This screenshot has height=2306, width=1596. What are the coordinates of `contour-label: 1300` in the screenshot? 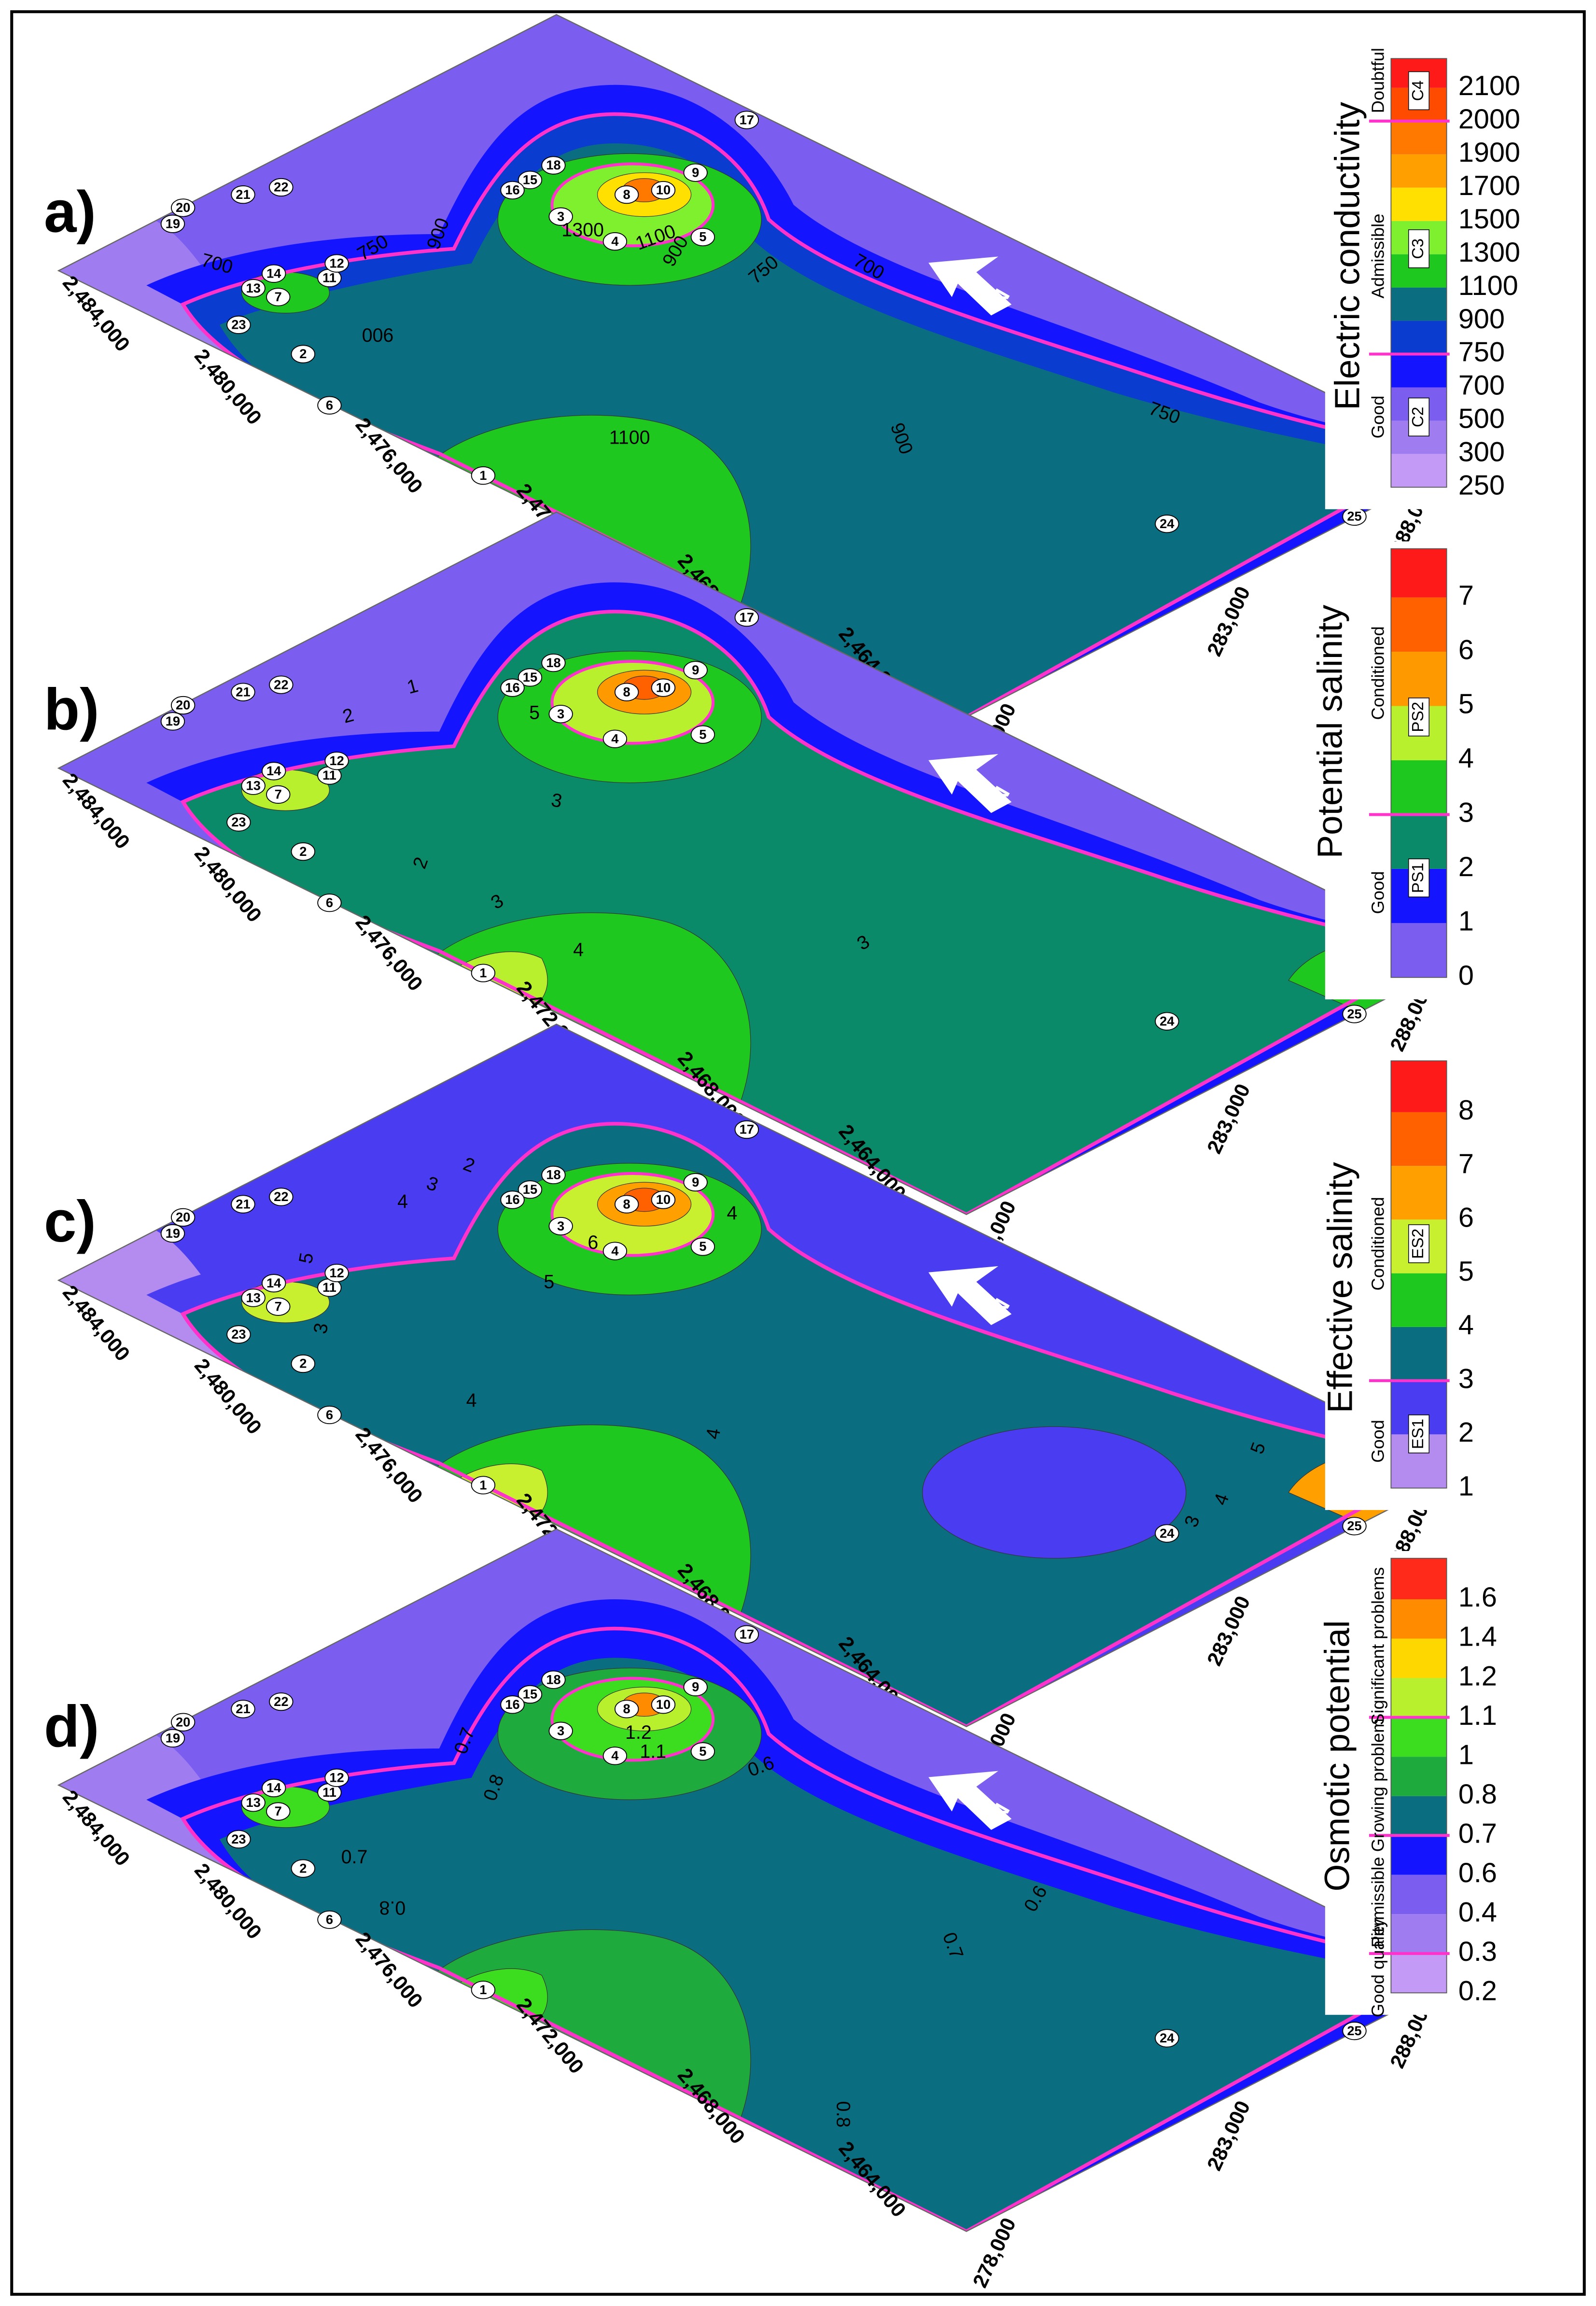 It's located at (582, 230).